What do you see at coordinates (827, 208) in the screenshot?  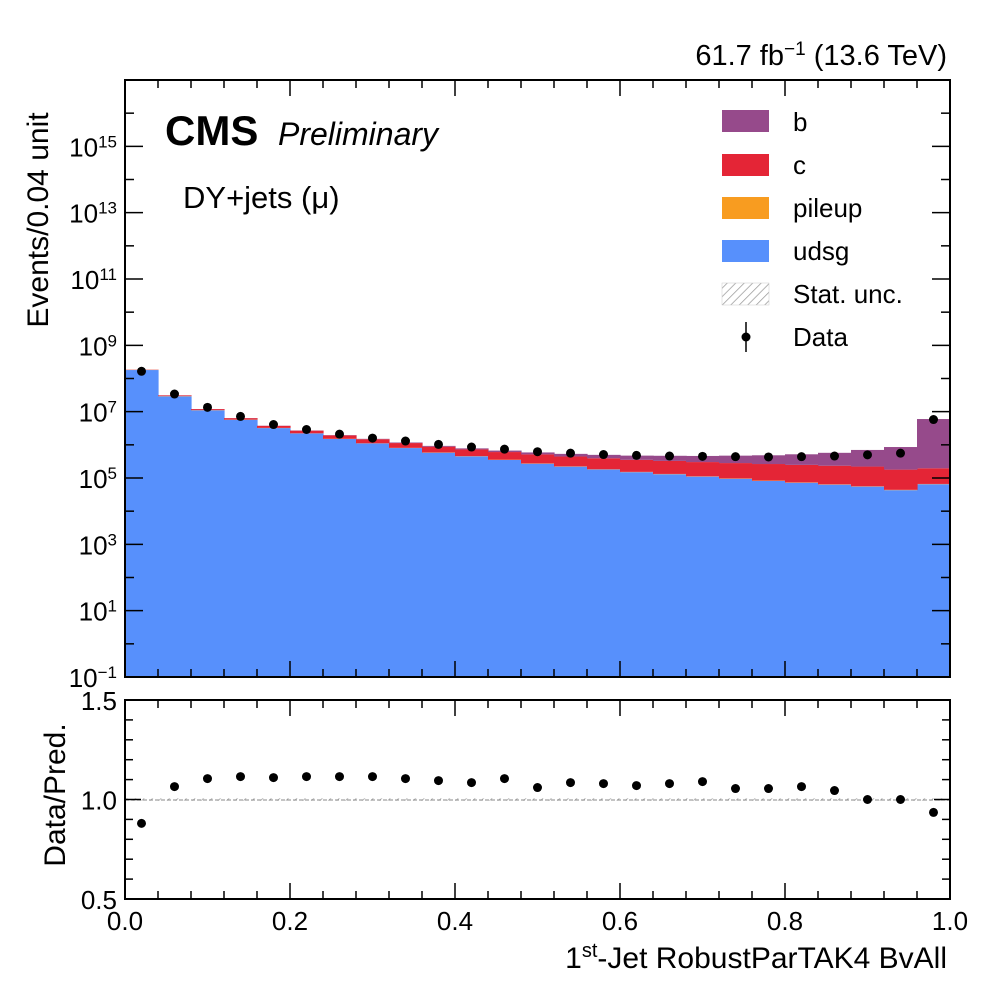 I see `legend-label-pileup: pileup` at bounding box center [827, 208].